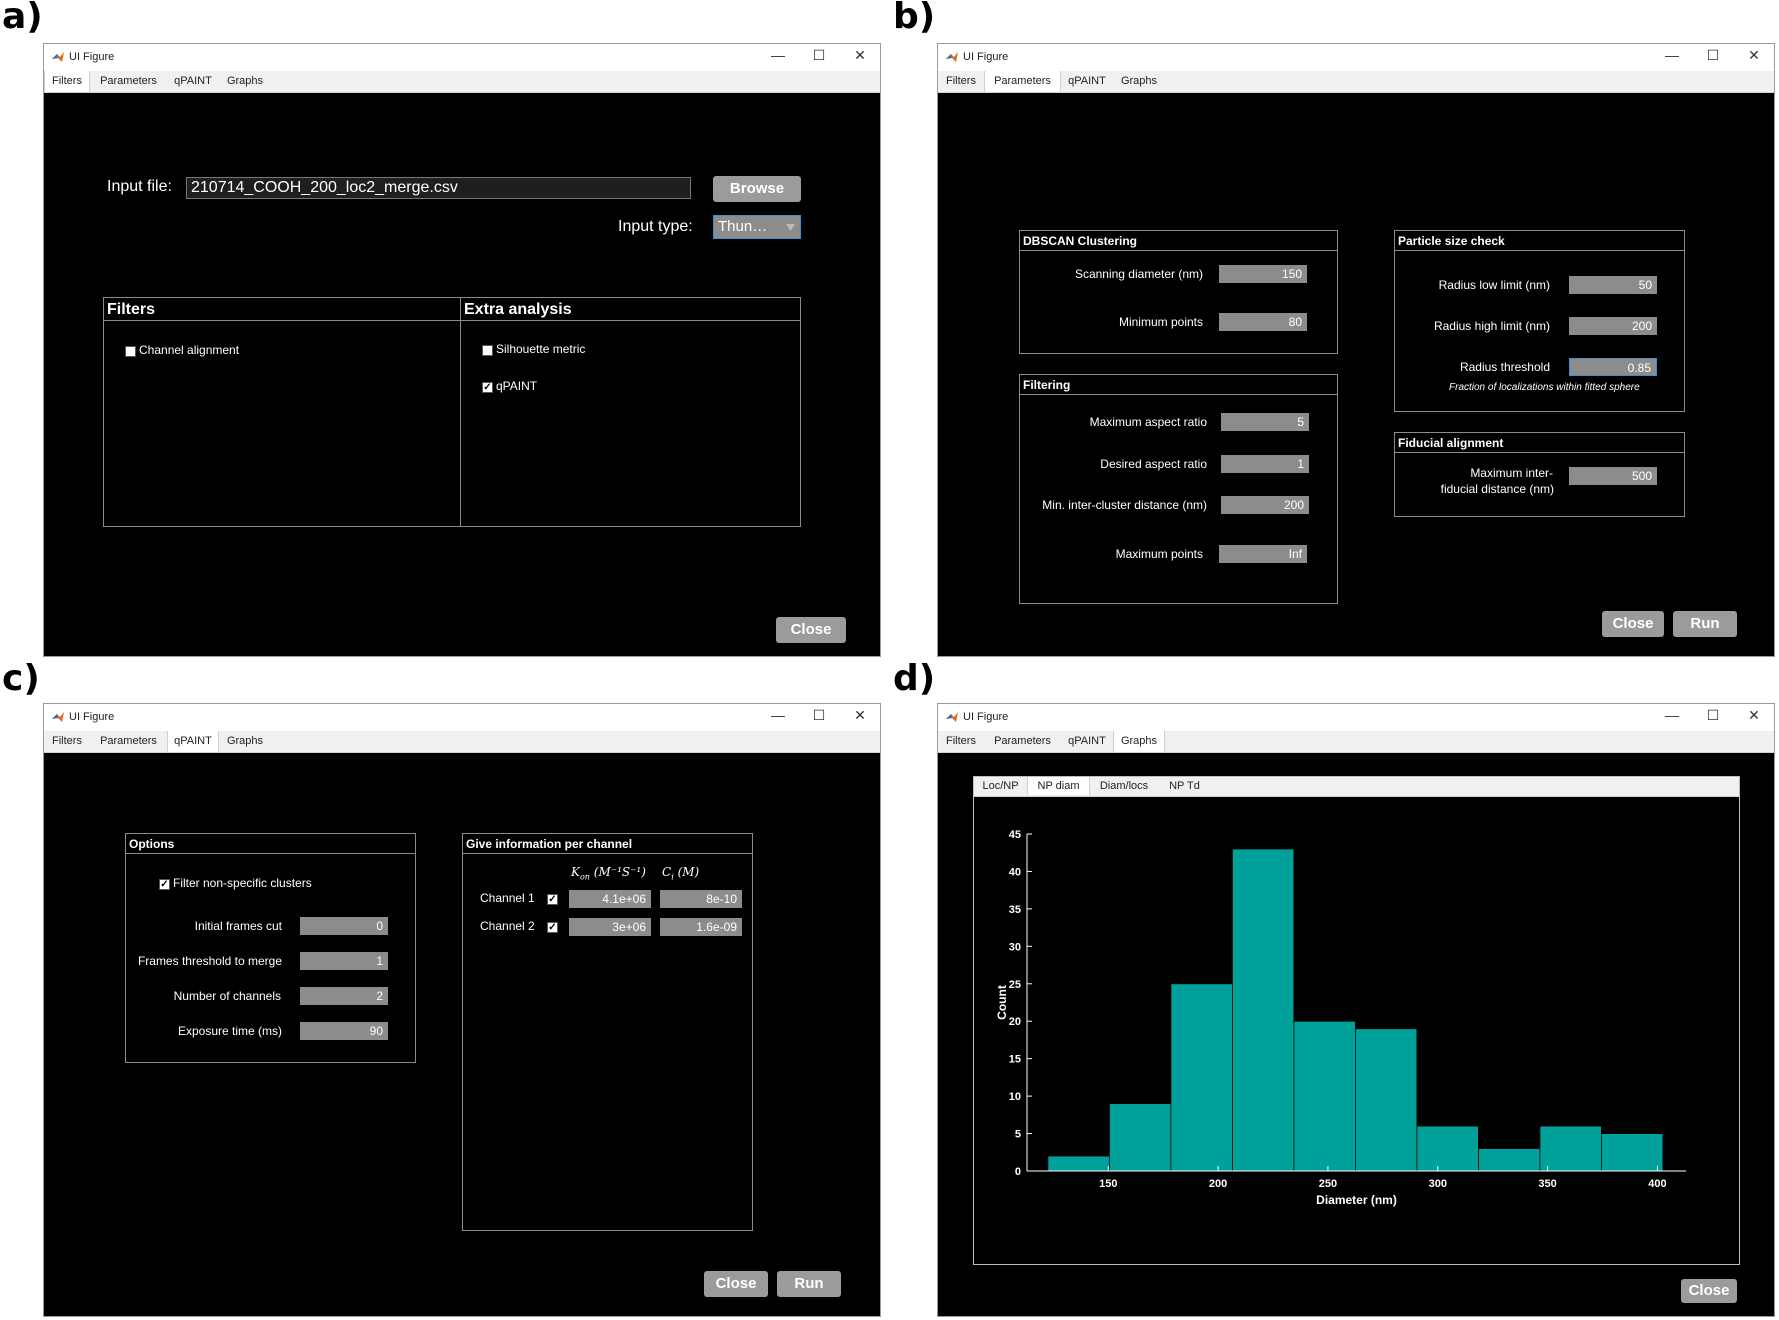 This screenshot has width=1779, height=1320. Describe the element at coordinates (344, 926) in the screenshot. I see `initial-frames-field: 0` at that location.